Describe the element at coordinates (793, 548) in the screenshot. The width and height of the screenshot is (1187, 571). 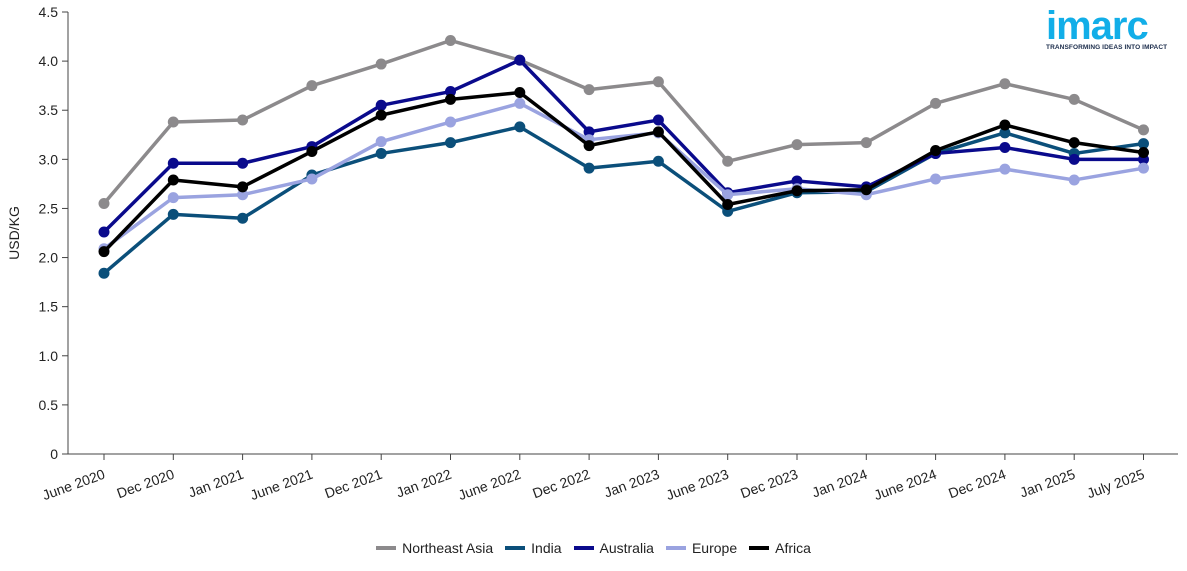
I see `legend-label: Africa` at that location.